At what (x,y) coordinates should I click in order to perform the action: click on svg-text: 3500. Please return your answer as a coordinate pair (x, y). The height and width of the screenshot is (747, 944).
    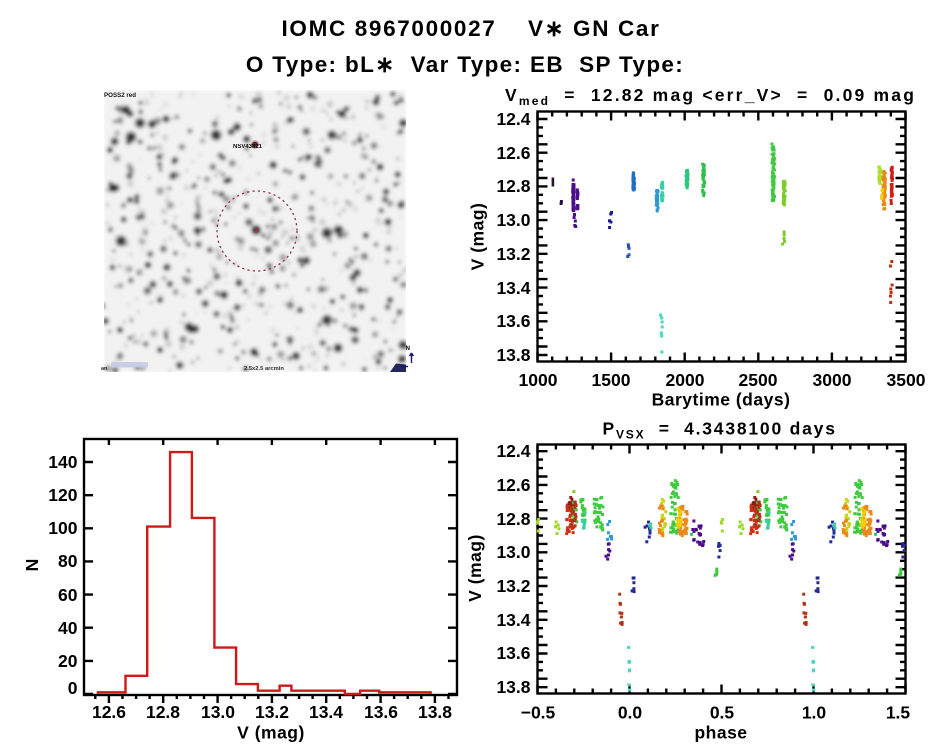
    Looking at the image, I should click on (906, 380).